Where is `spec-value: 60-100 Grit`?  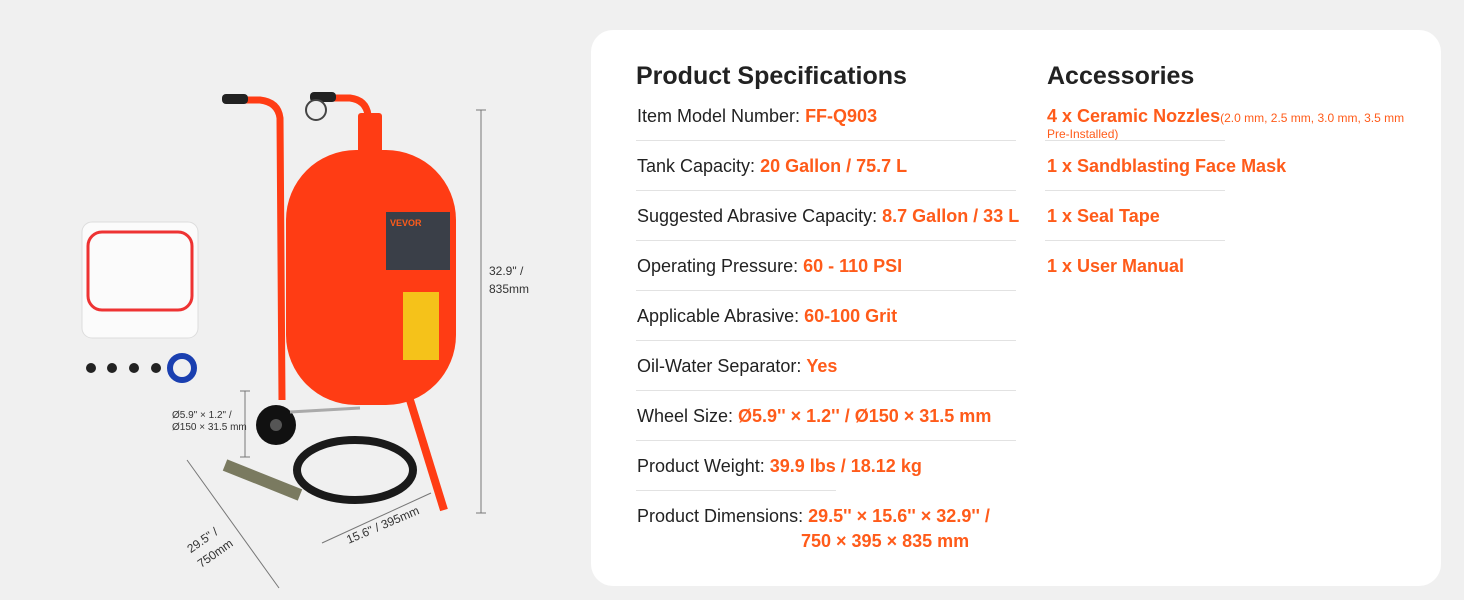
spec-value: 60-100 Grit is located at coordinates (851, 316).